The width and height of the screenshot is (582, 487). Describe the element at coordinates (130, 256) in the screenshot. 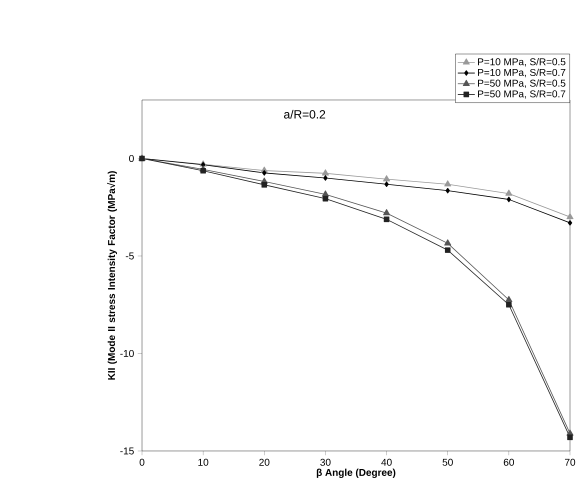

I see `y-tick-label: -5` at that location.